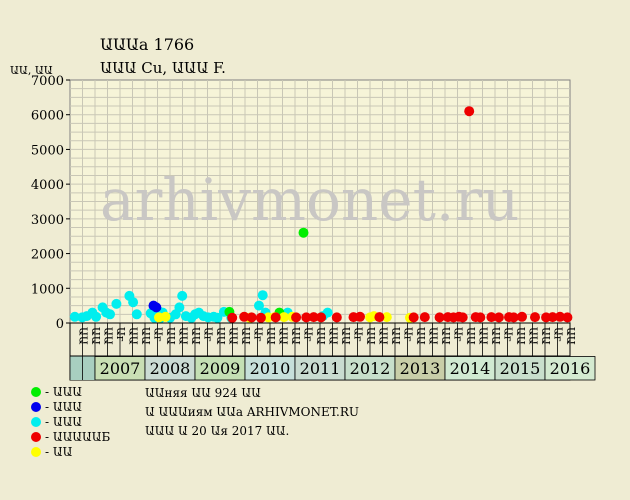 The image size is (630, 500). I want to click on year-label: 2014, so click(470, 368).